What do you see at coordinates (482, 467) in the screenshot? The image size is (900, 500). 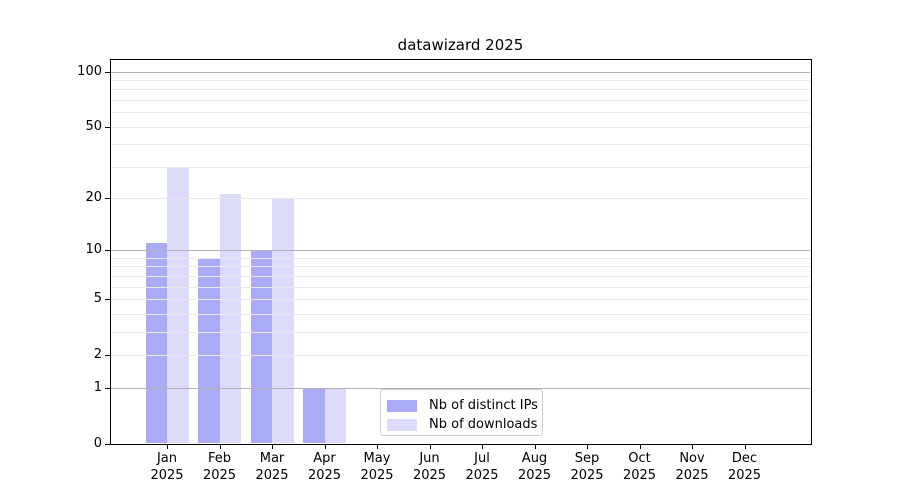 I see `x-tick-label: Jul 2025` at bounding box center [482, 467].